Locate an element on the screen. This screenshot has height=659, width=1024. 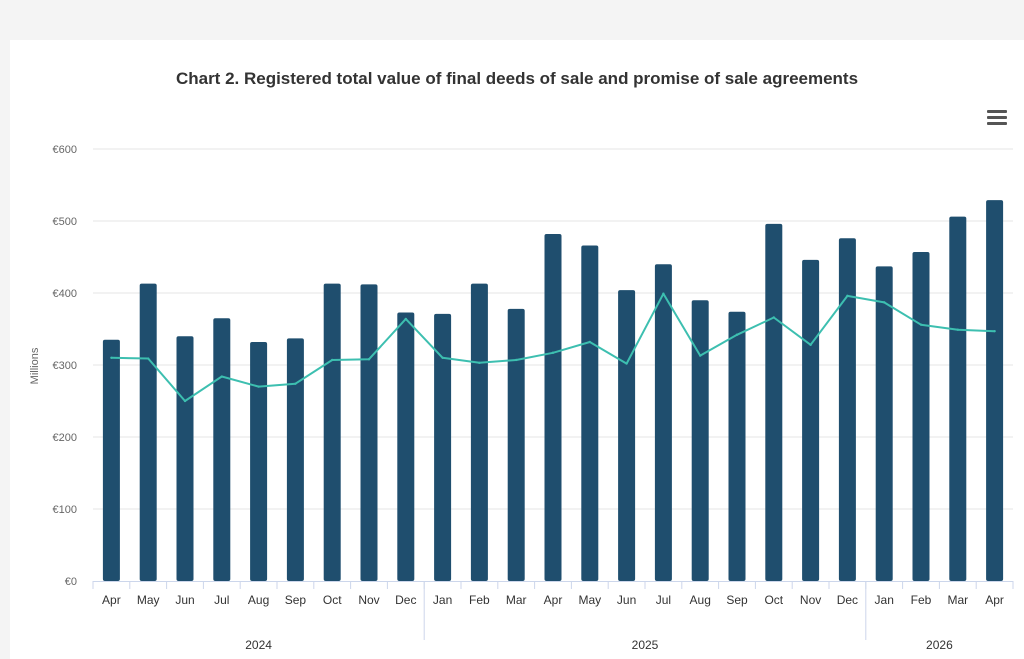
y-tick-label: €300 is located at coordinates (65, 366).